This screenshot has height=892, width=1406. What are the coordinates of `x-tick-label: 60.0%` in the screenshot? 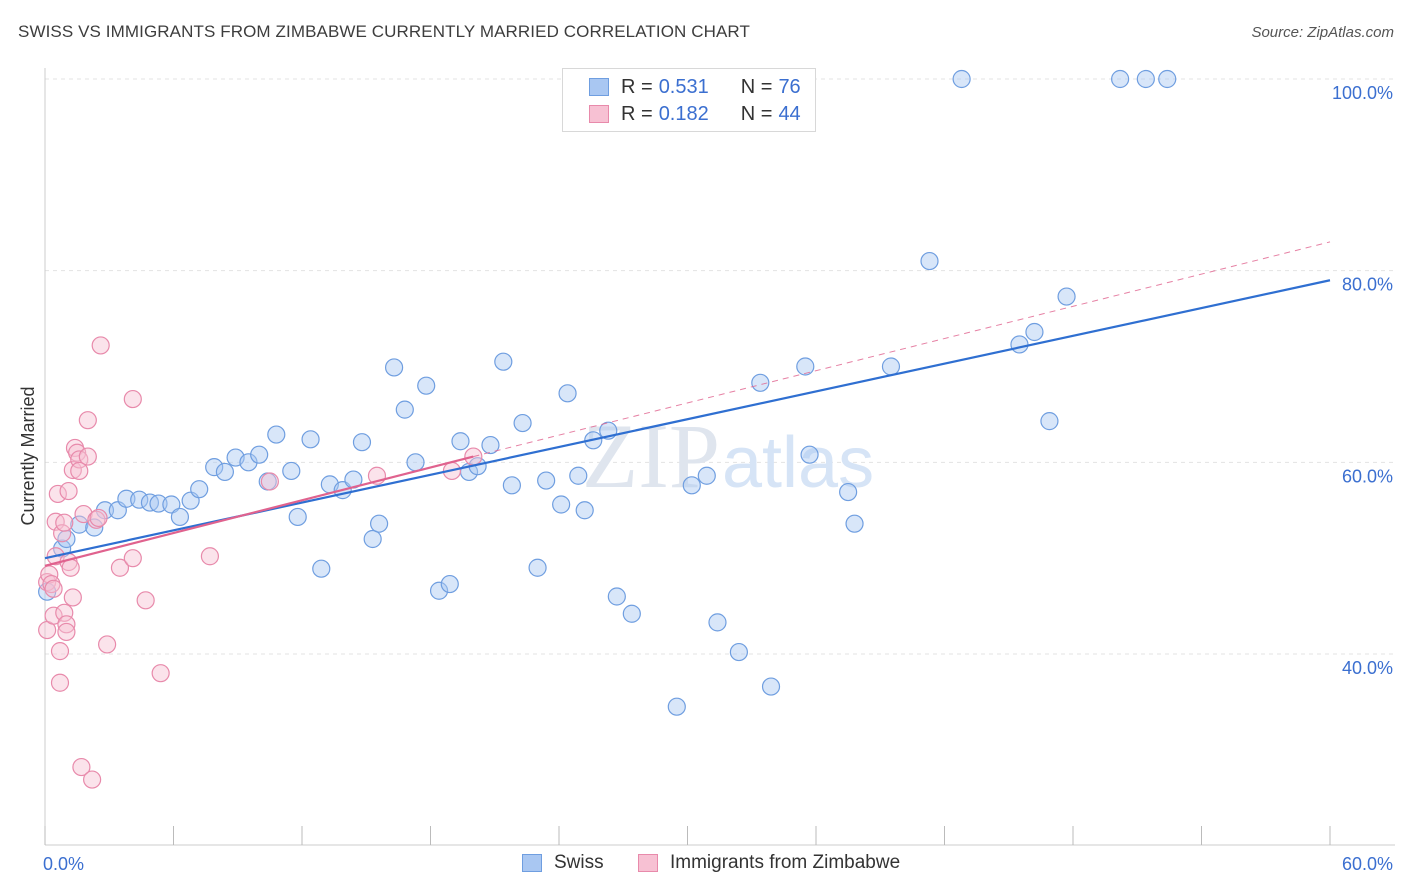 It's located at (1367, 864).